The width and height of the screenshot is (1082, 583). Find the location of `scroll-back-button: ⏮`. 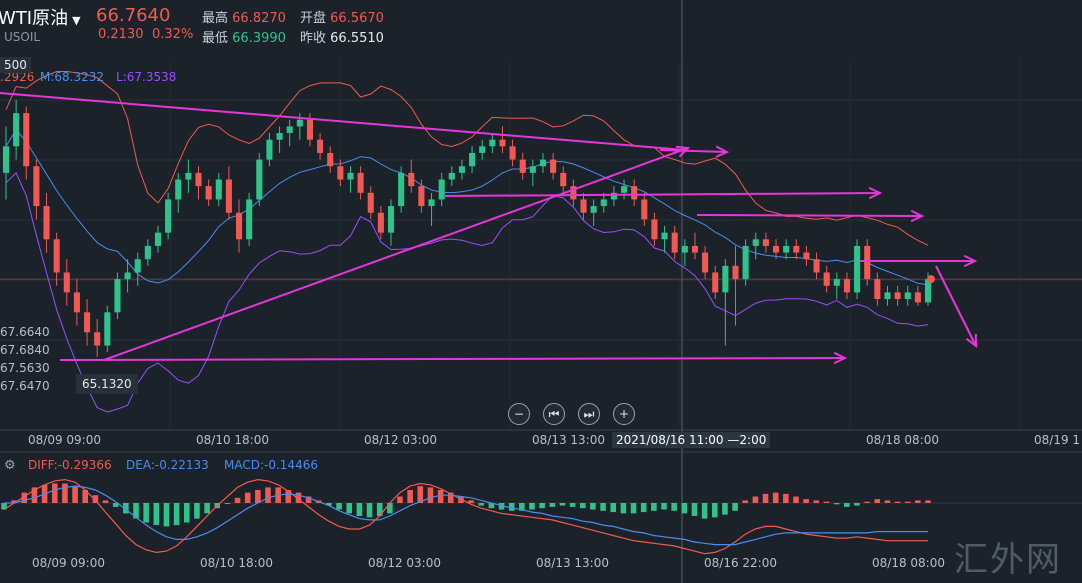

scroll-back-button: ⏮ is located at coordinates (554, 414).